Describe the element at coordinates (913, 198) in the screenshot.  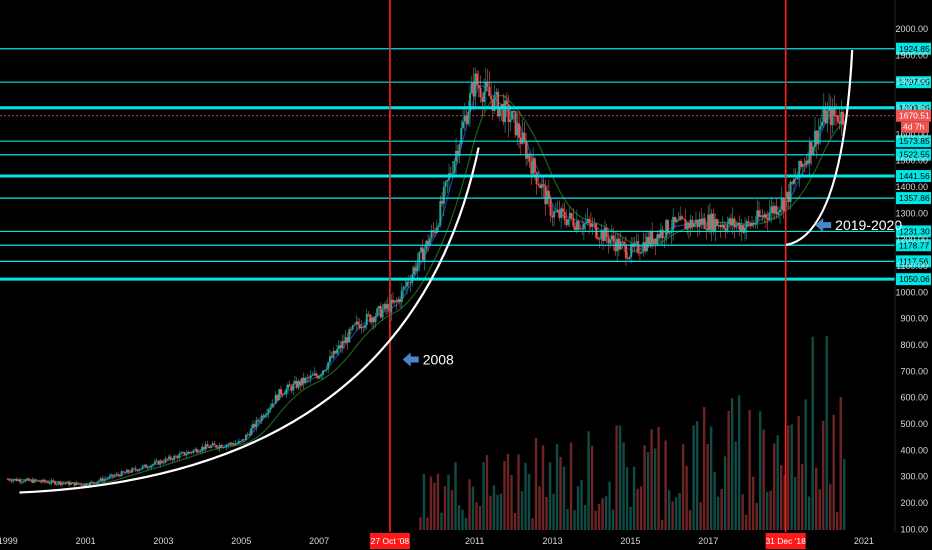
I see `level-label-box` at that location.